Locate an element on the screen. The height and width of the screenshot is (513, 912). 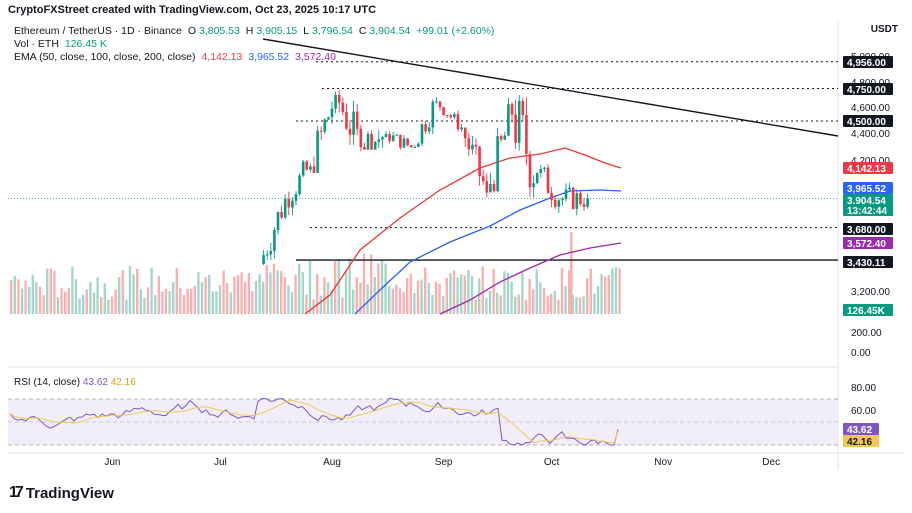
rsi-label: RSI (14, close) is located at coordinates (47, 382).